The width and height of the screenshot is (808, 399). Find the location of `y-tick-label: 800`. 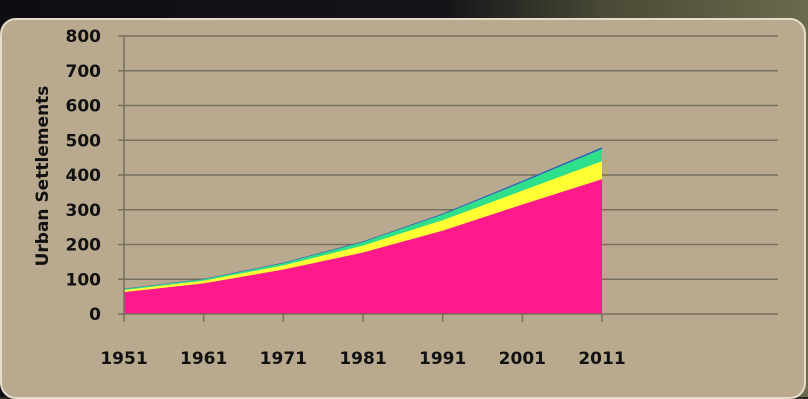

y-tick-label: 800 is located at coordinates (84, 37).